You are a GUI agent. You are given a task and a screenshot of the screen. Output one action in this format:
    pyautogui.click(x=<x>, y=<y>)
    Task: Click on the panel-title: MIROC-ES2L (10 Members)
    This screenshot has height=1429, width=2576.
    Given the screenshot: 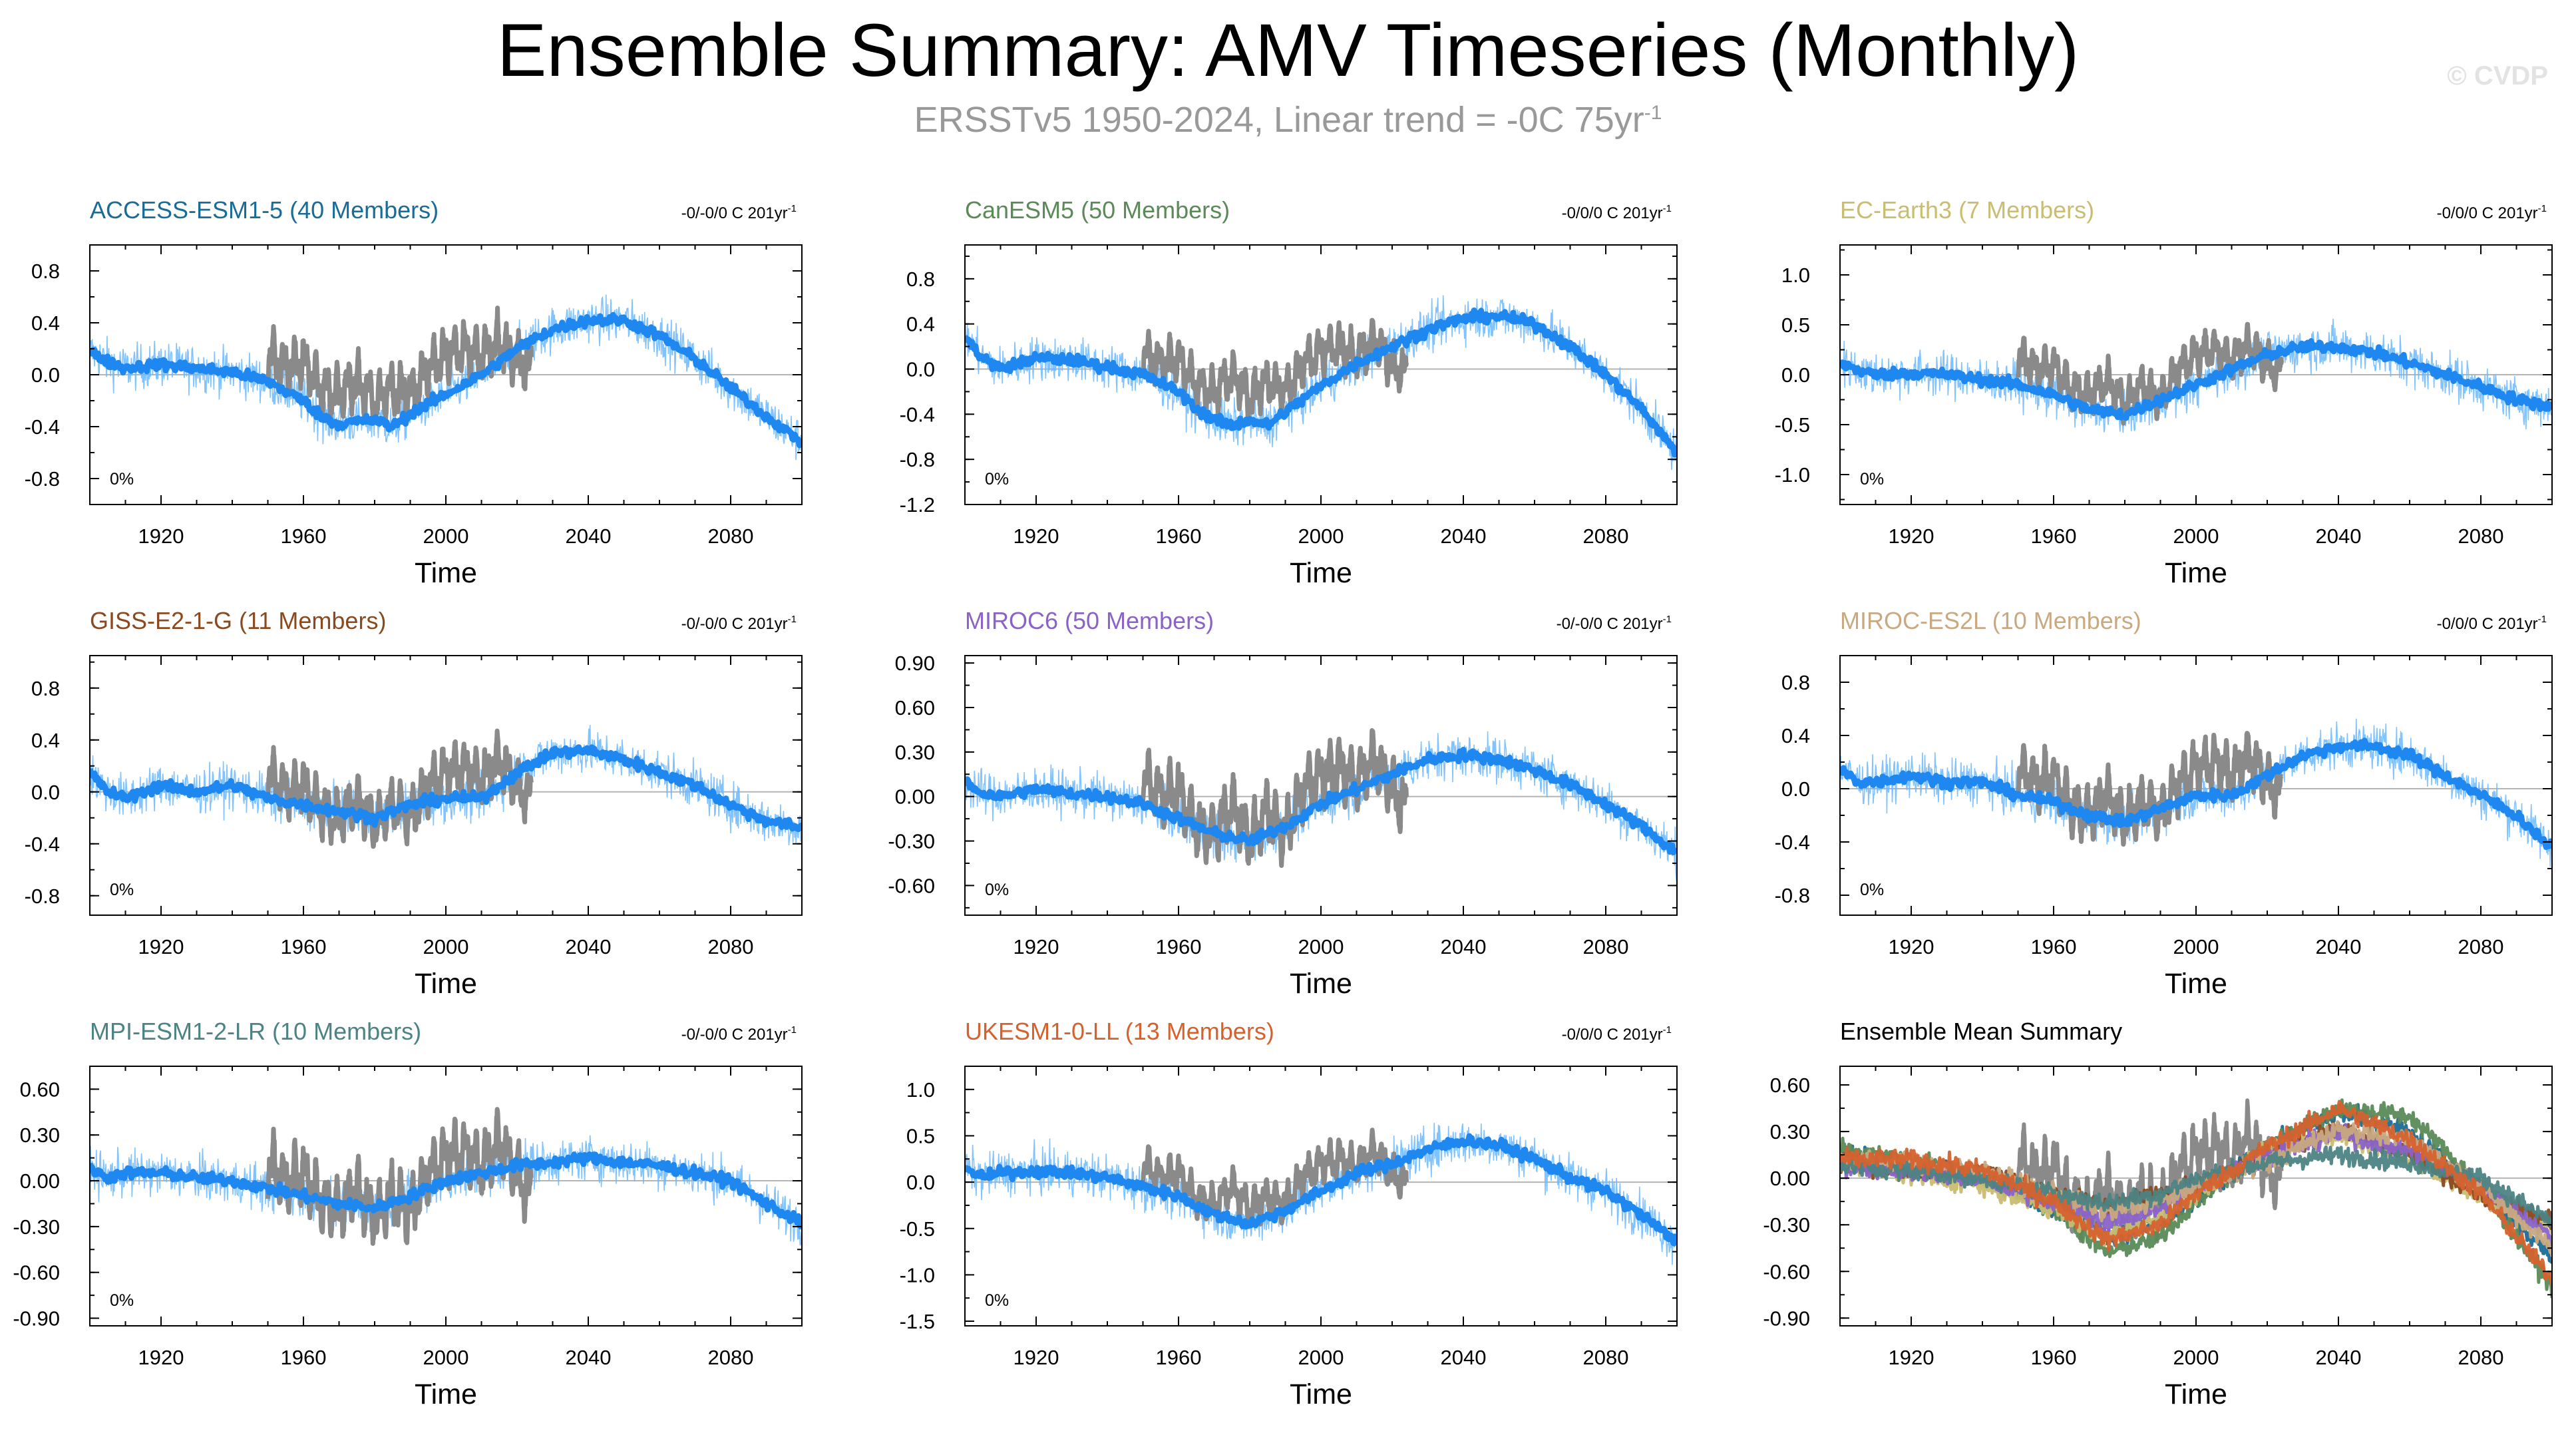 What is the action you would take?
    pyautogui.click(x=1991, y=620)
    